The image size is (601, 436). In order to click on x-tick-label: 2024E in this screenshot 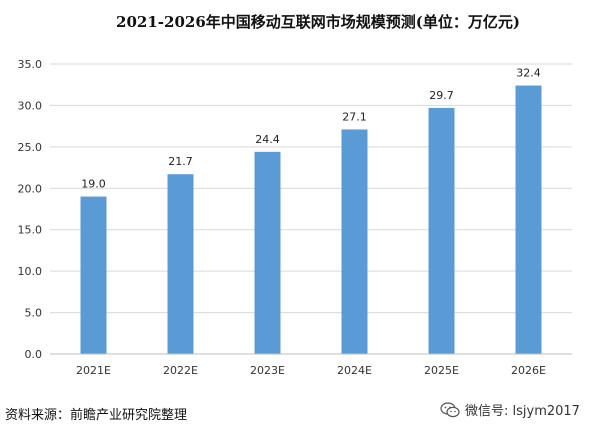, I will do `click(354, 370)`.